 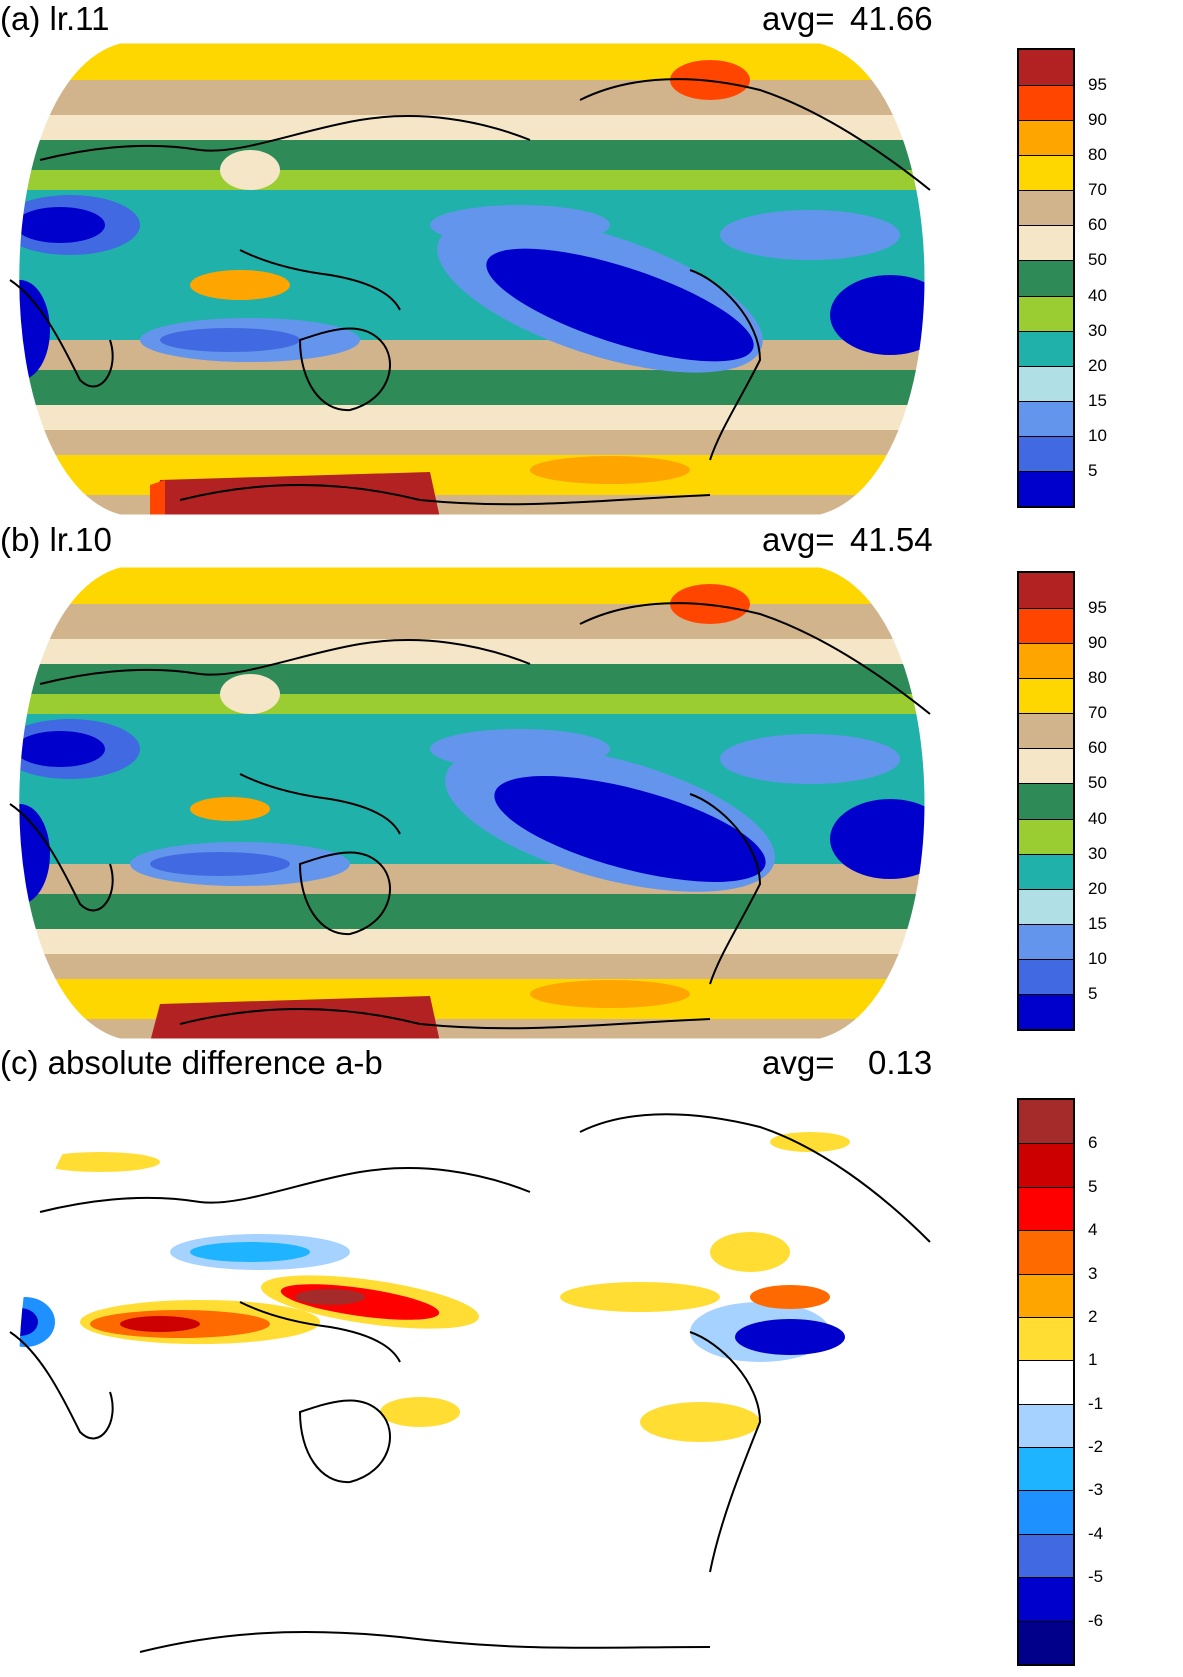 What do you see at coordinates (1093, 1230) in the screenshot?
I see `panel-c-colorbar-label: 4` at bounding box center [1093, 1230].